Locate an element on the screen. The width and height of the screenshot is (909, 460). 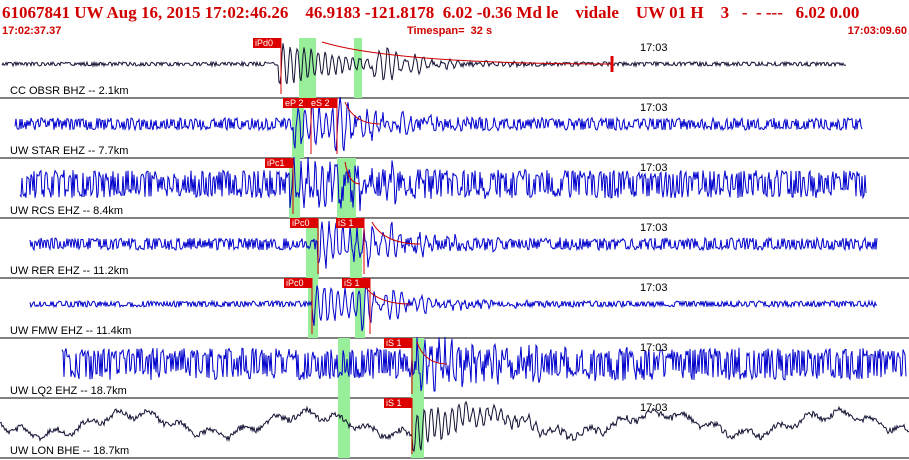
seismogram-panel: iPc1 17:03 UW RCS EHZ -- 8.4km is located at coordinates (454, 187).